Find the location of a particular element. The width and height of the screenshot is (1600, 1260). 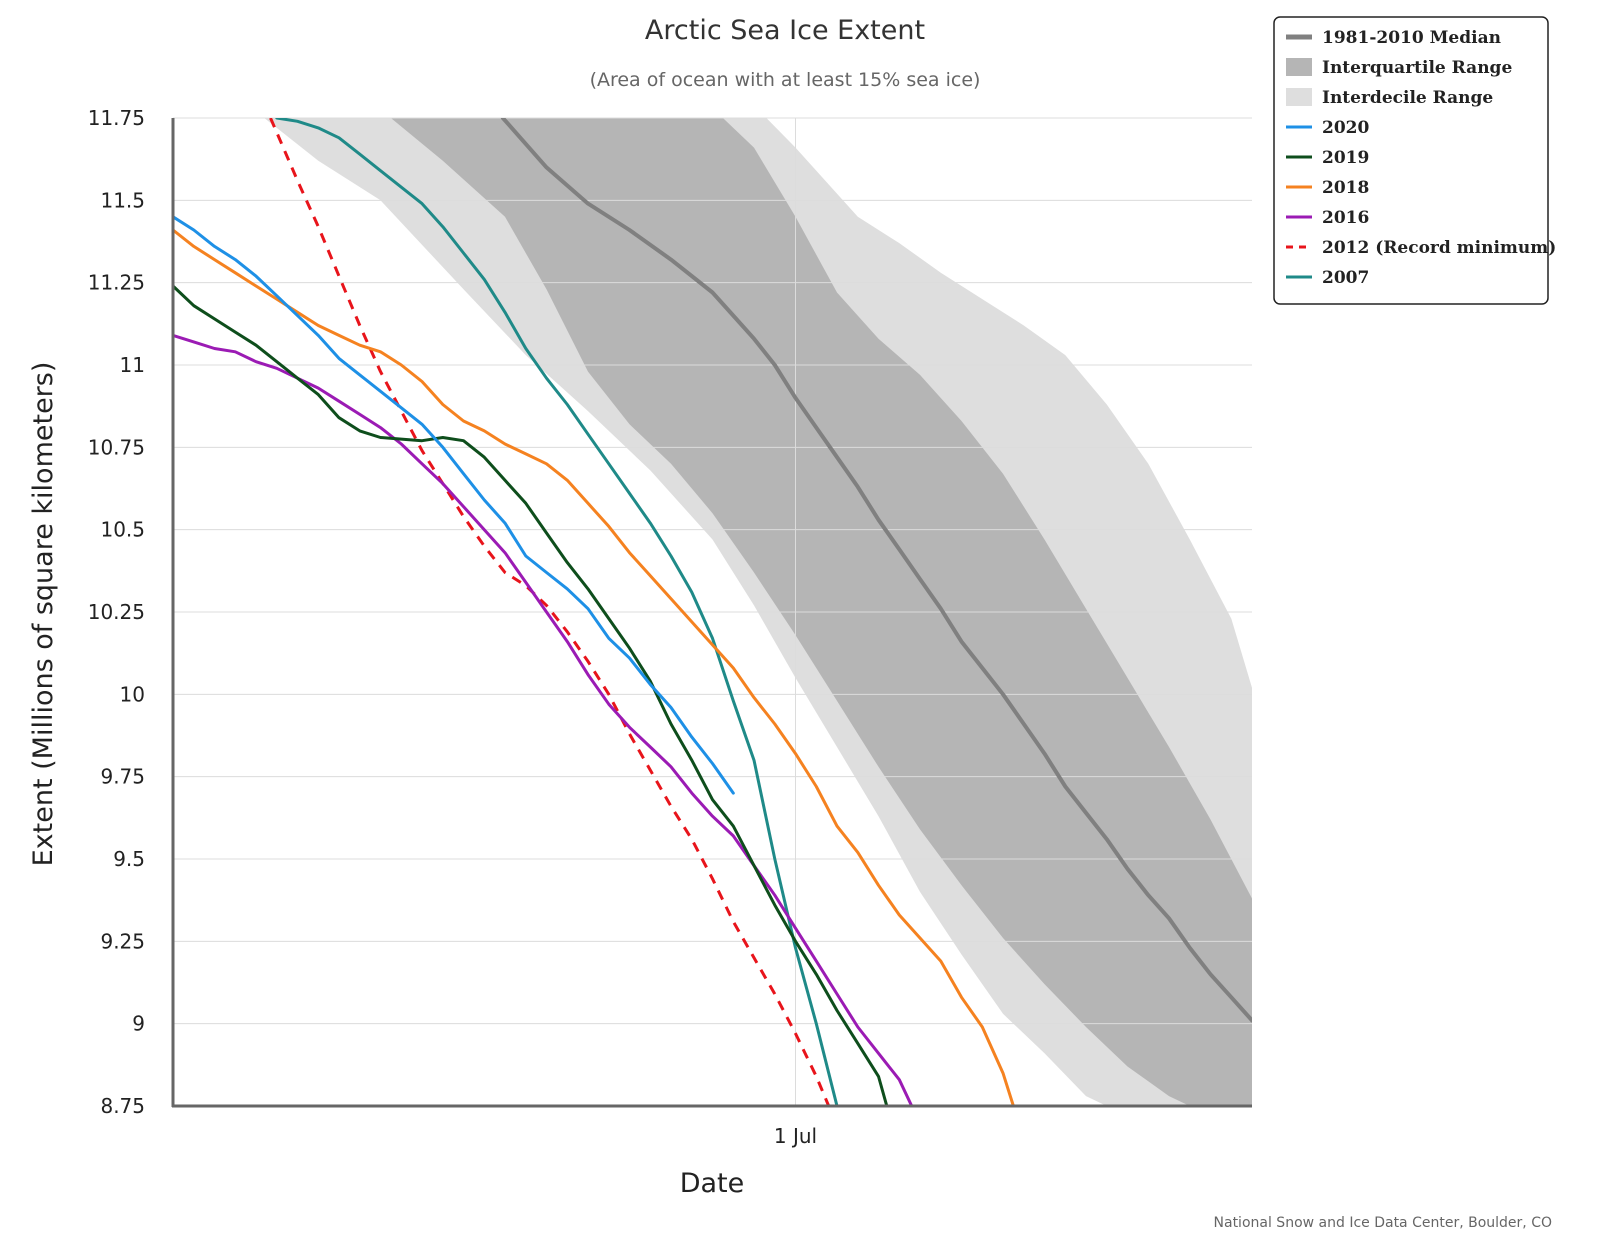

y-tick-label: 9 is located at coordinates (138, 1024).